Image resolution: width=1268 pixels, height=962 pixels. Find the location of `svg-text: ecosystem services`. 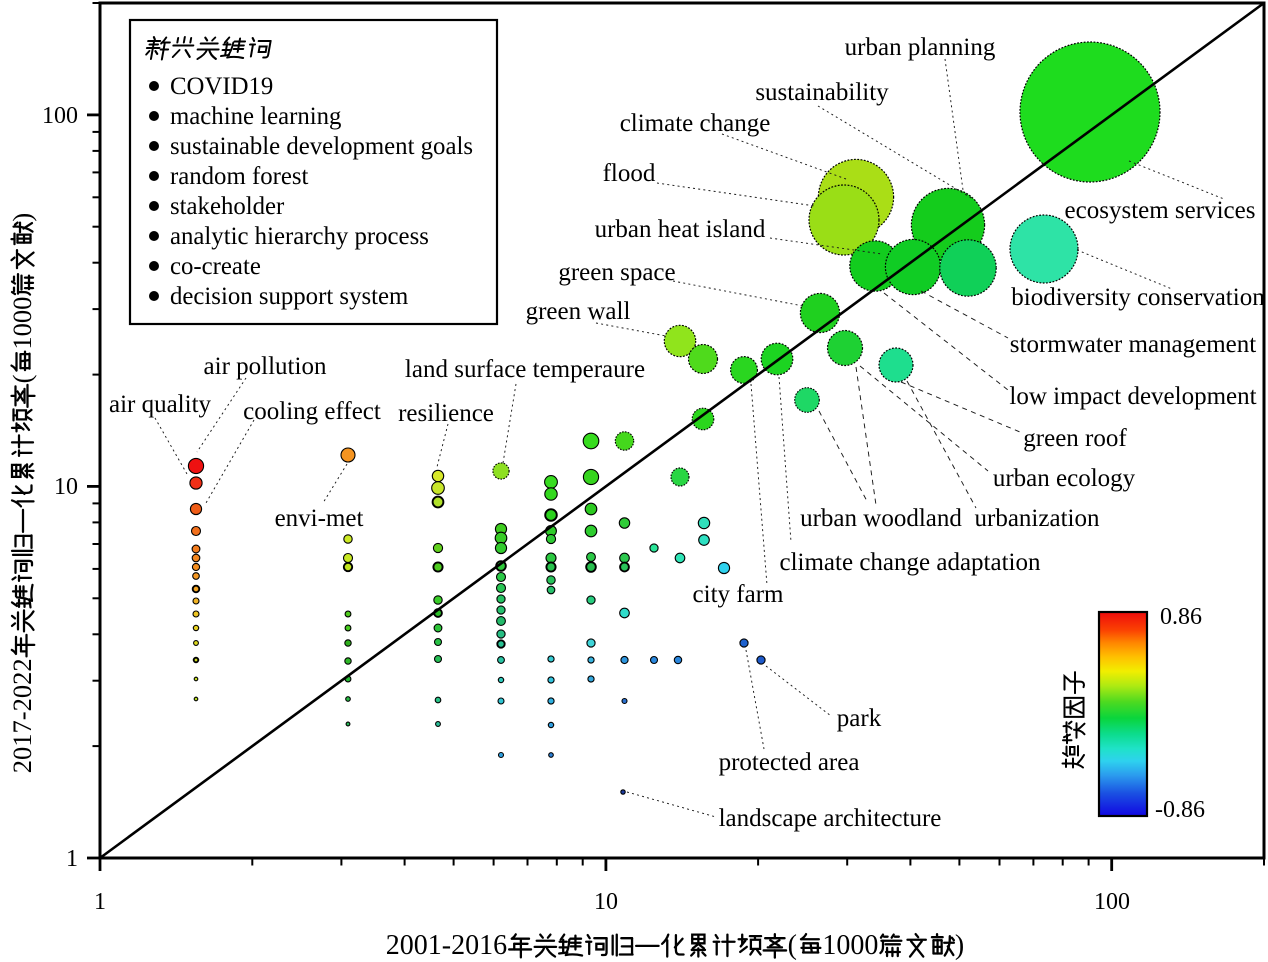

svg-text: ecosystem services is located at coordinates (1160, 210).